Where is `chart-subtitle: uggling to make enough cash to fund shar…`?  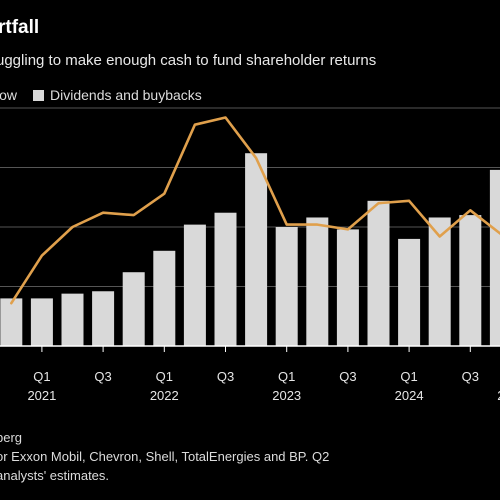
chart-subtitle: uggling to make enough cash to fund shar… is located at coordinates (188, 60).